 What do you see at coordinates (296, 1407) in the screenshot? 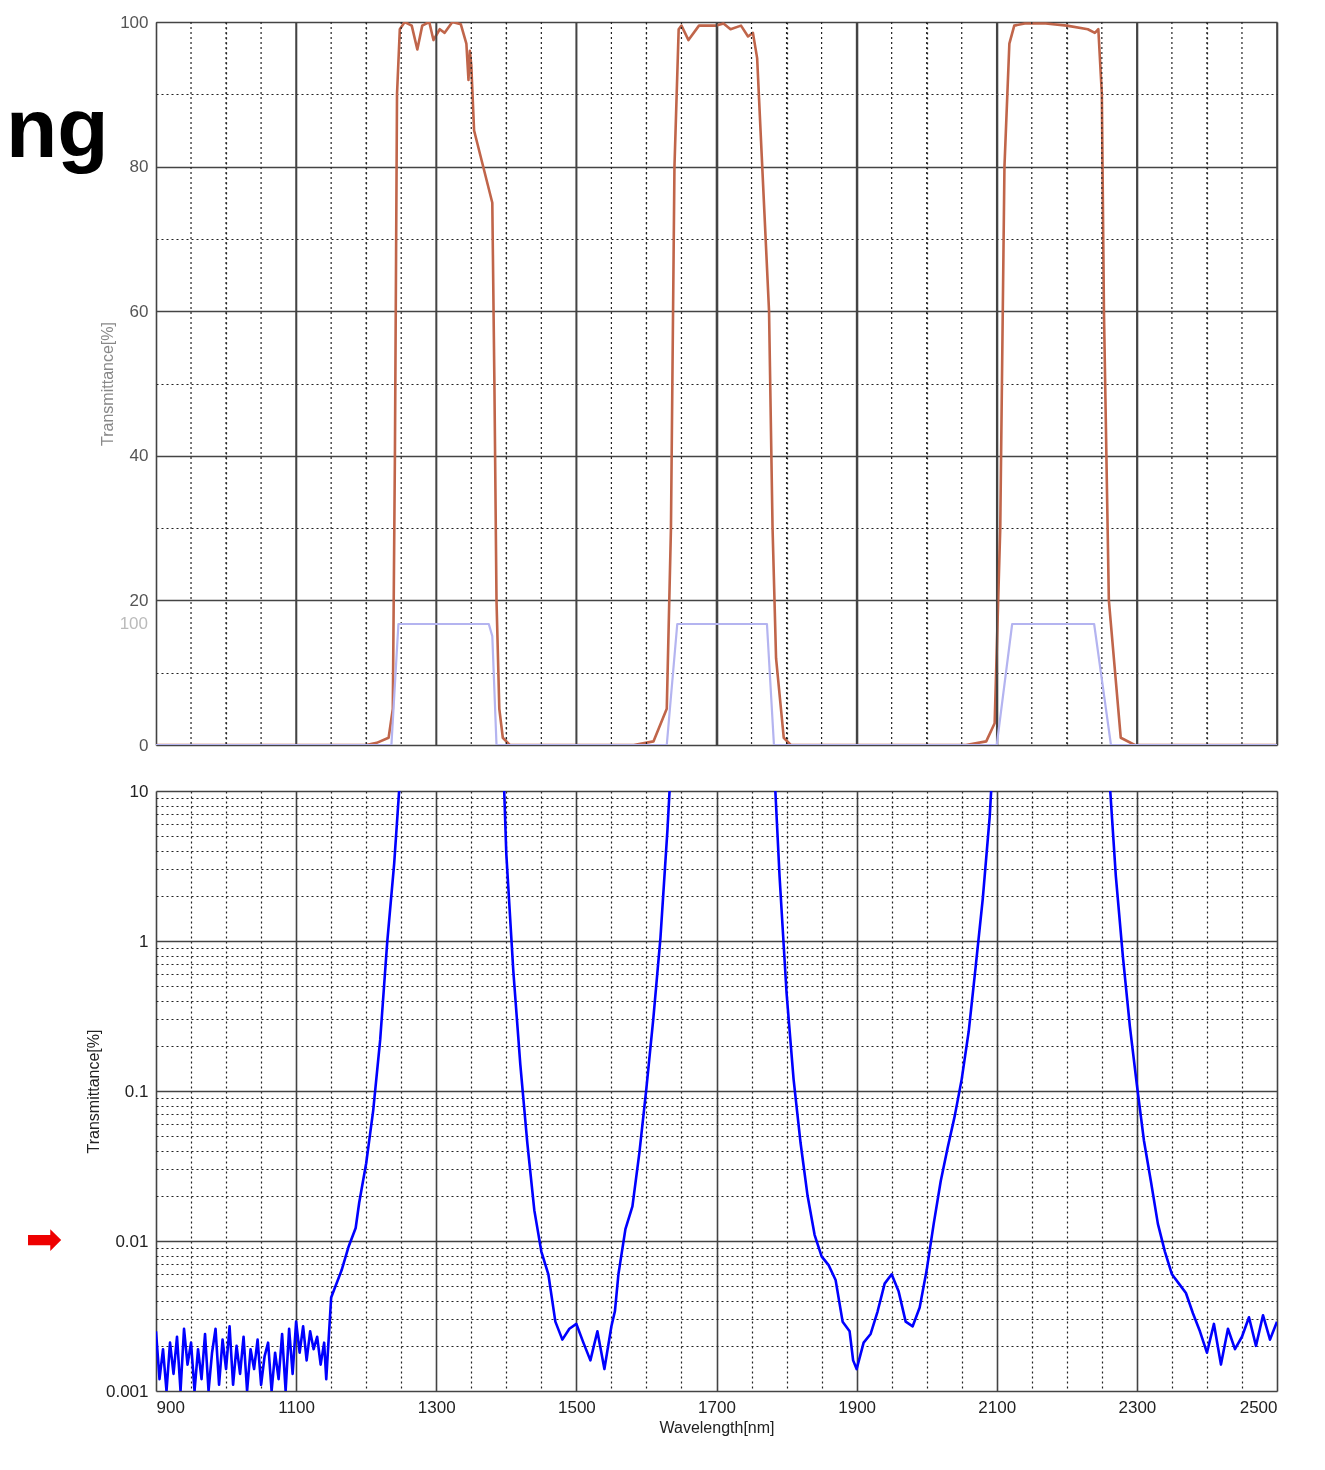
I see `x-tick-label: 1100` at bounding box center [296, 1407].